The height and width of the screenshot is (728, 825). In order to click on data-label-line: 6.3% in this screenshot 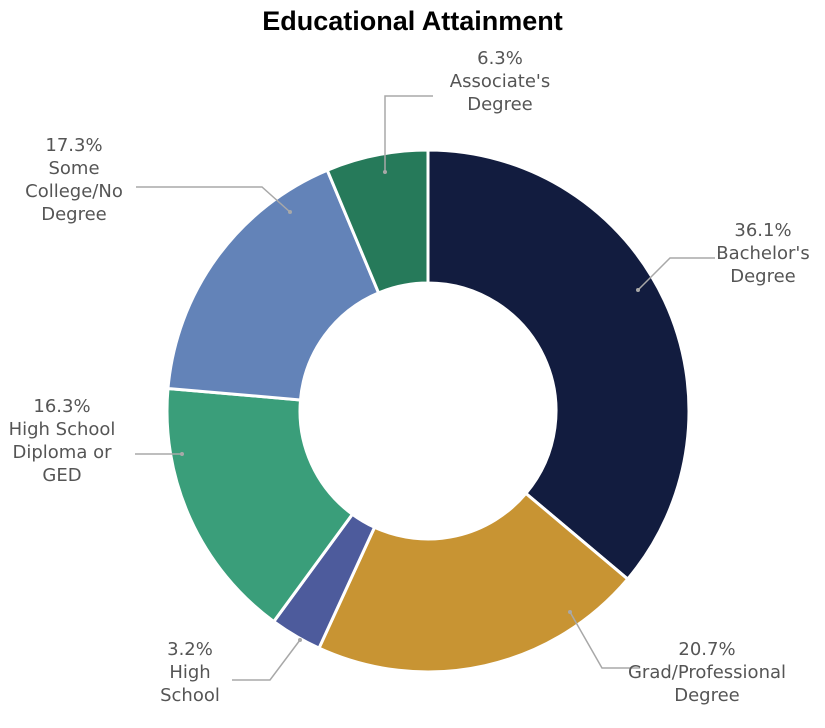, I will do `click(500, 58)`.